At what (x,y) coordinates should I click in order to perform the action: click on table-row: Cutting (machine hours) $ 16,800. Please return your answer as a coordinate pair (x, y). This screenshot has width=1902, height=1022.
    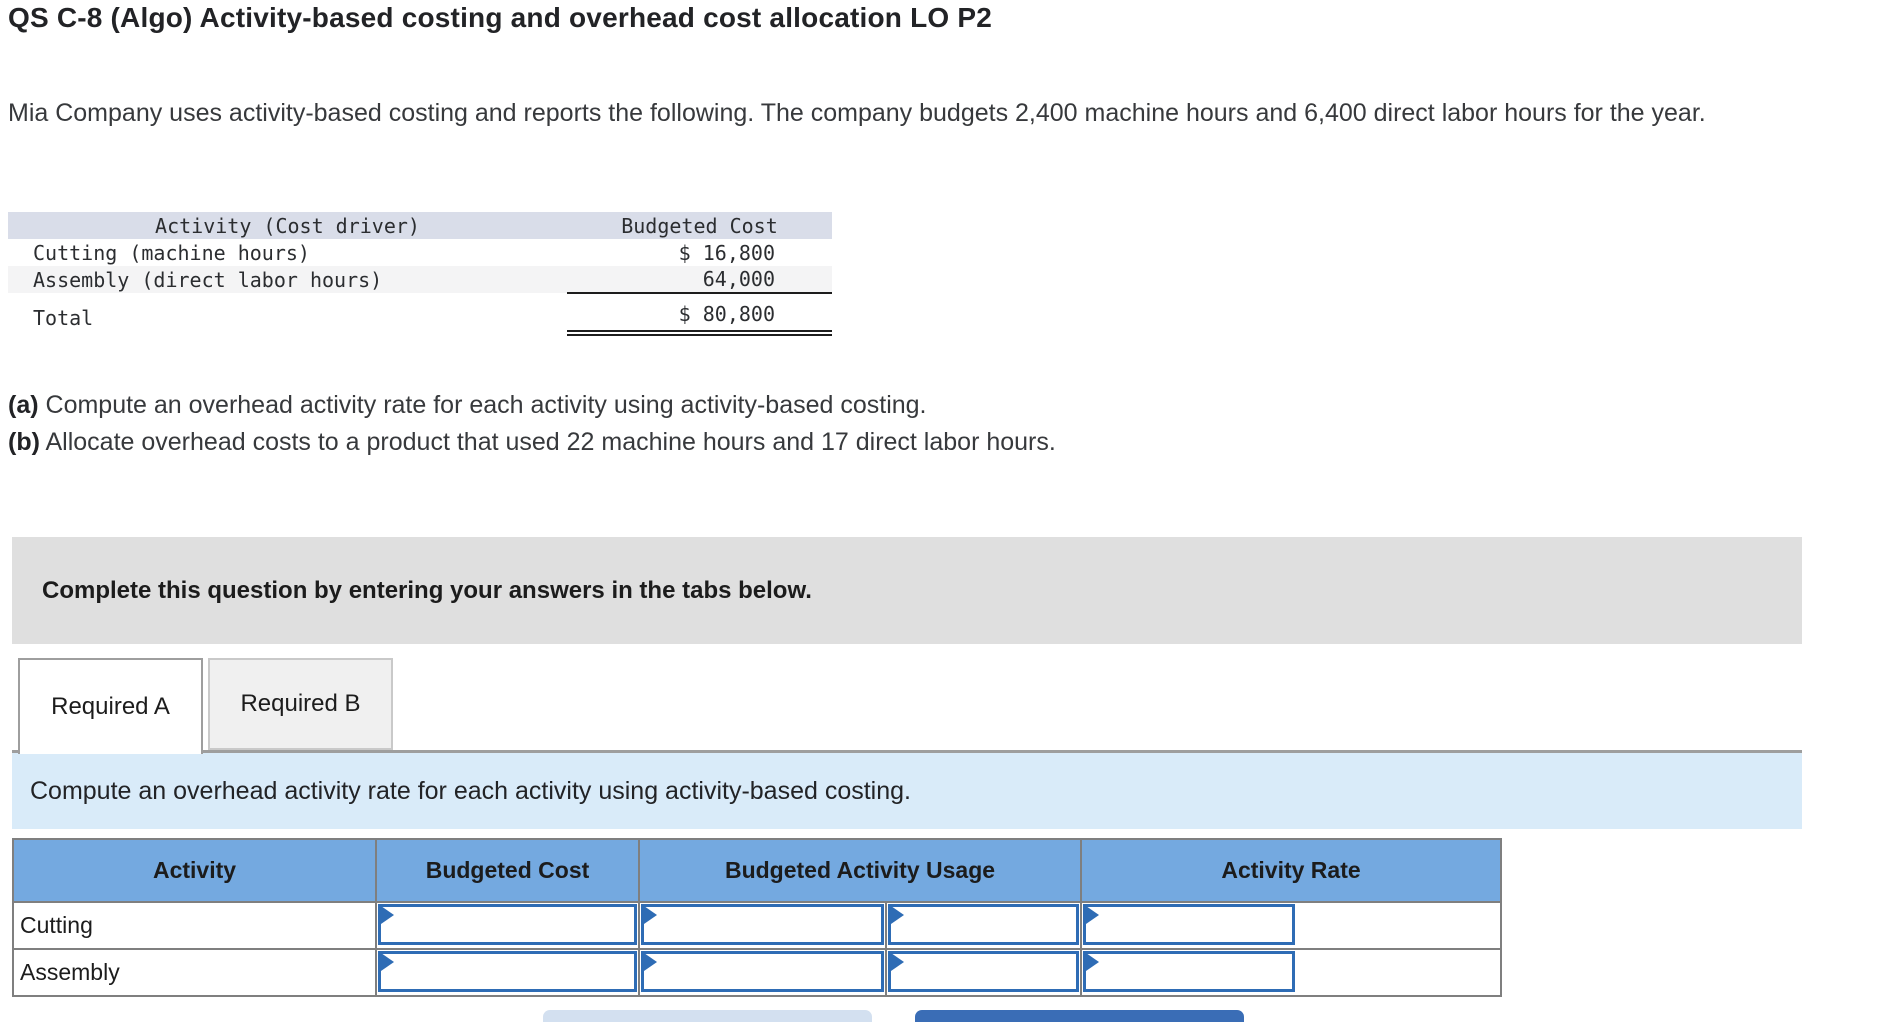
    Looking at the image, I should click on (420, 252).